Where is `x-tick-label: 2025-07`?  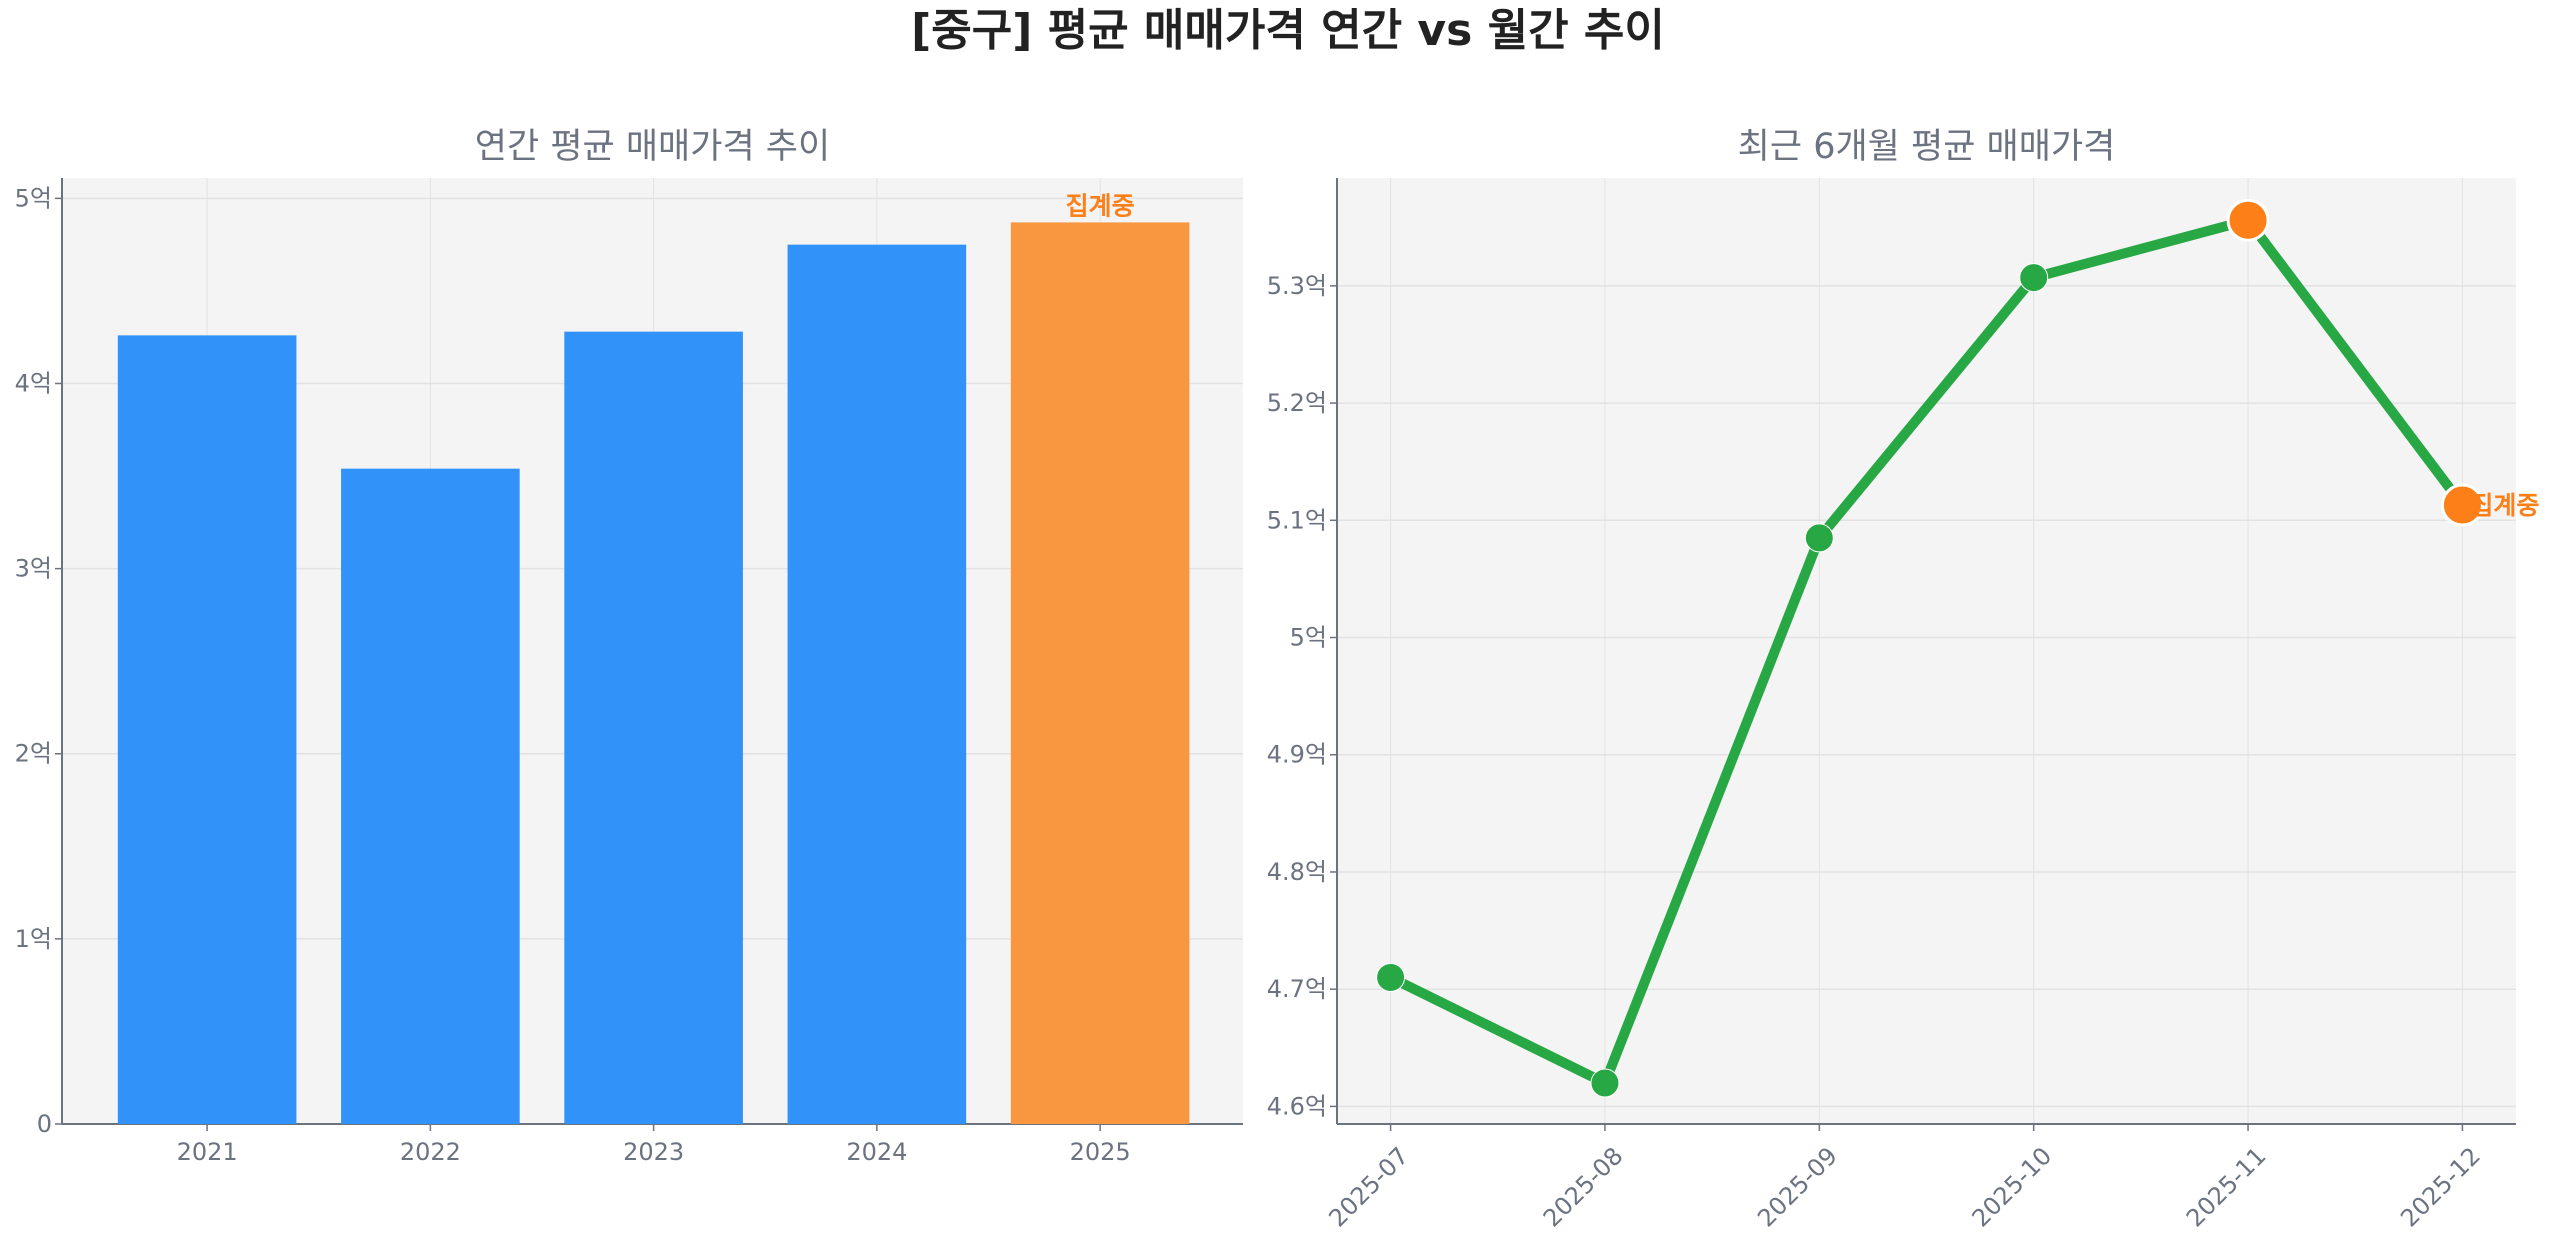 x-tick-label: 2025-07 is located at coordinates (1368, 1187).